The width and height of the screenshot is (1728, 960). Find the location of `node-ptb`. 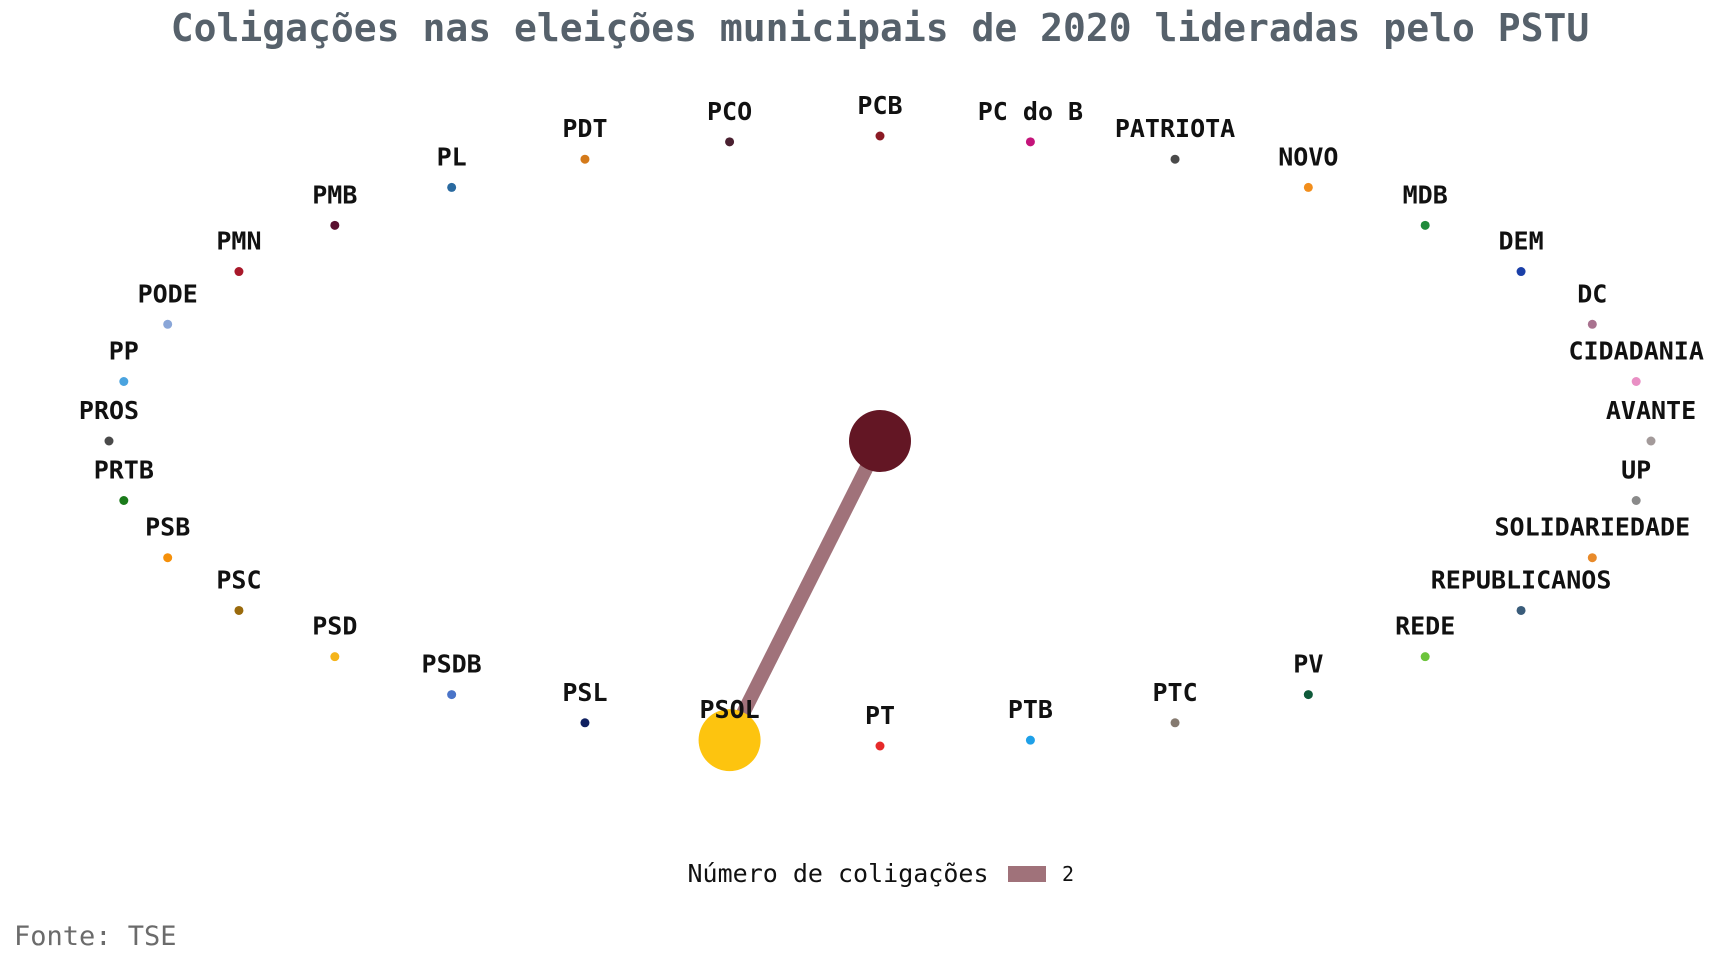

node-ptb is located at coordinates (1030, 740).